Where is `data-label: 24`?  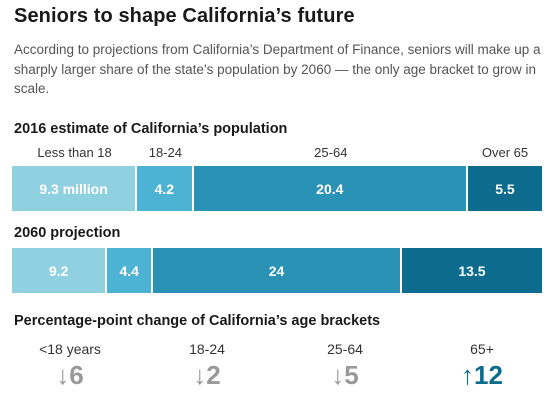 data-label: 24 is located at coordinates (276, 270).